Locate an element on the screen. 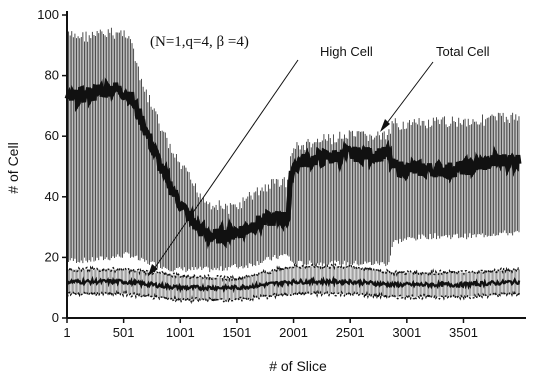  high-cell-annotation: High Cell is located at coordinates (346, 51).